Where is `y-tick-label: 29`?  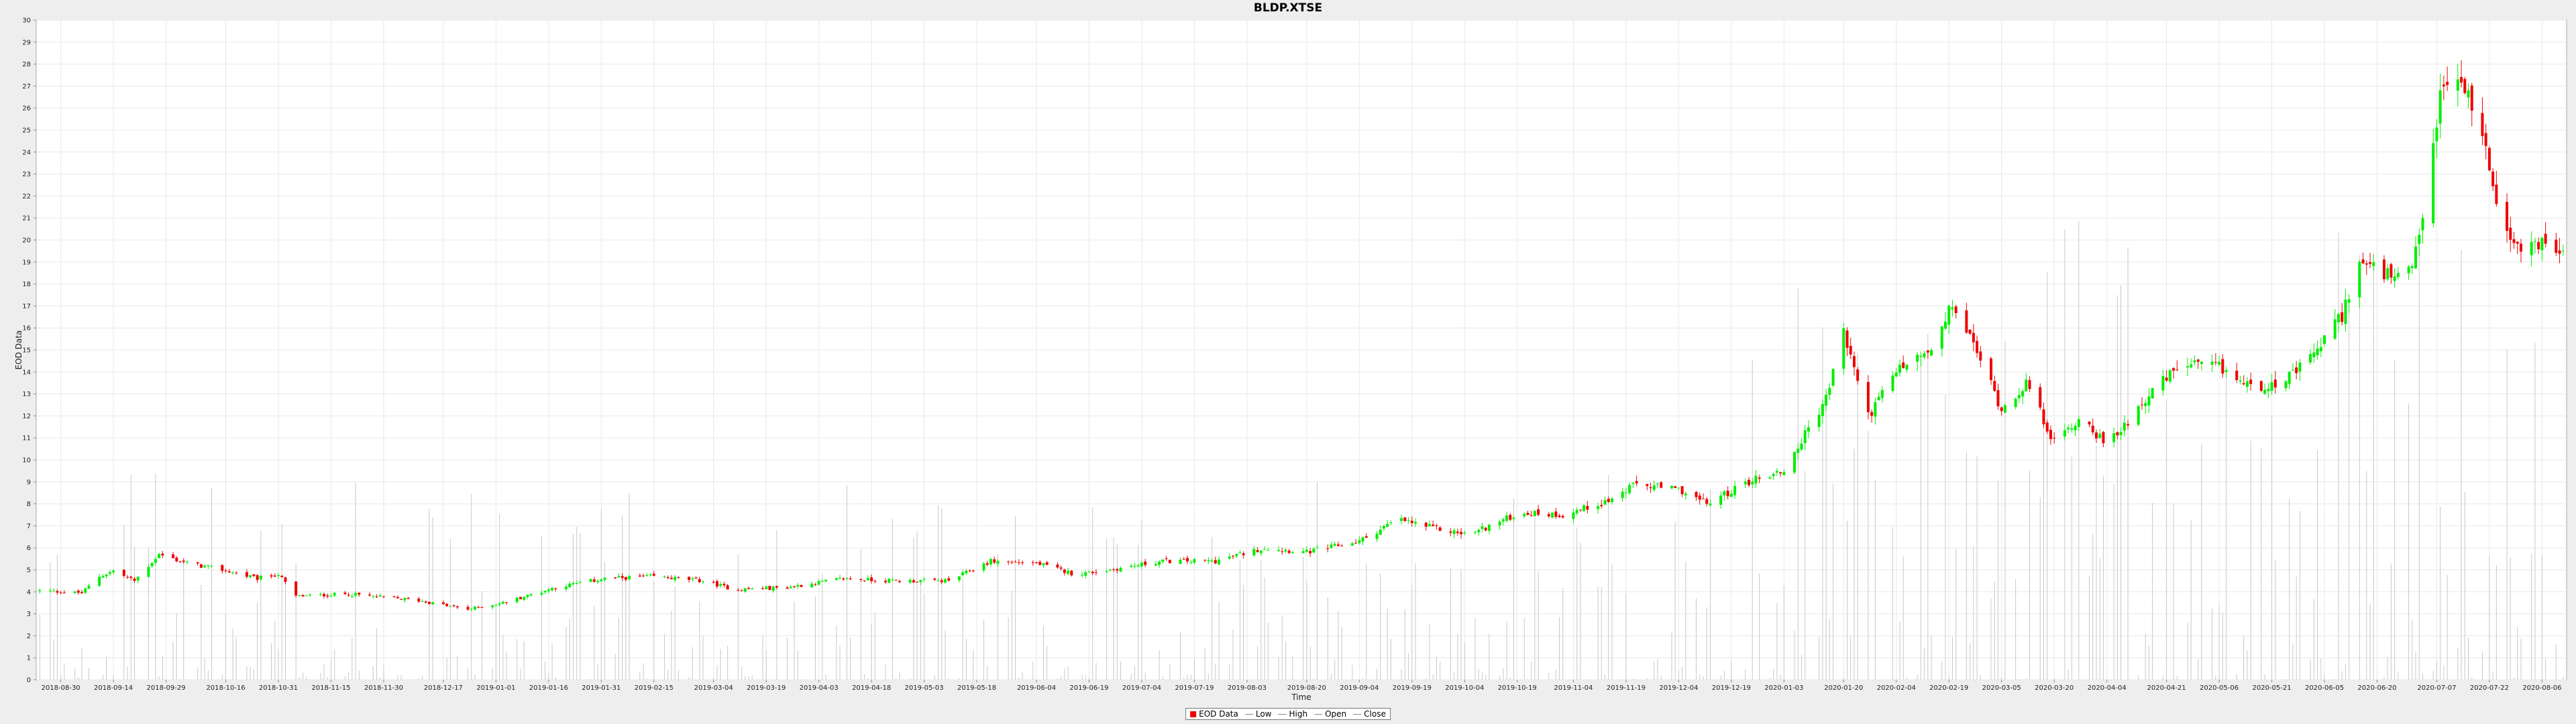 y-tick-label: 29 is located at coordinates (26, 42).